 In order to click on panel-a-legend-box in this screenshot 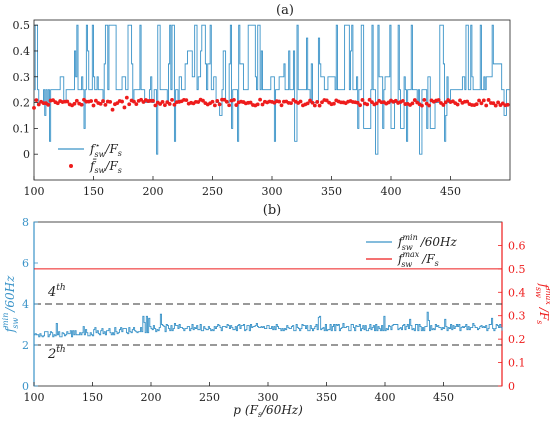, I will do `click(100, 156)`.